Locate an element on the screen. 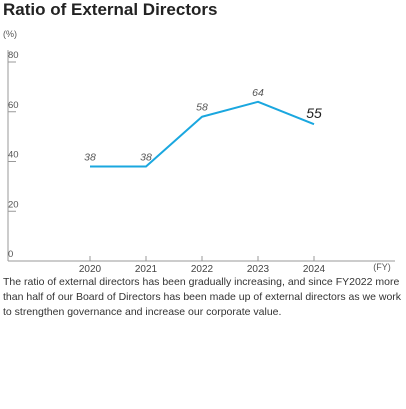 The height and width of the screenshot is (409, 406). x-tick-label: 2023 is located at coordinates (258, 269).